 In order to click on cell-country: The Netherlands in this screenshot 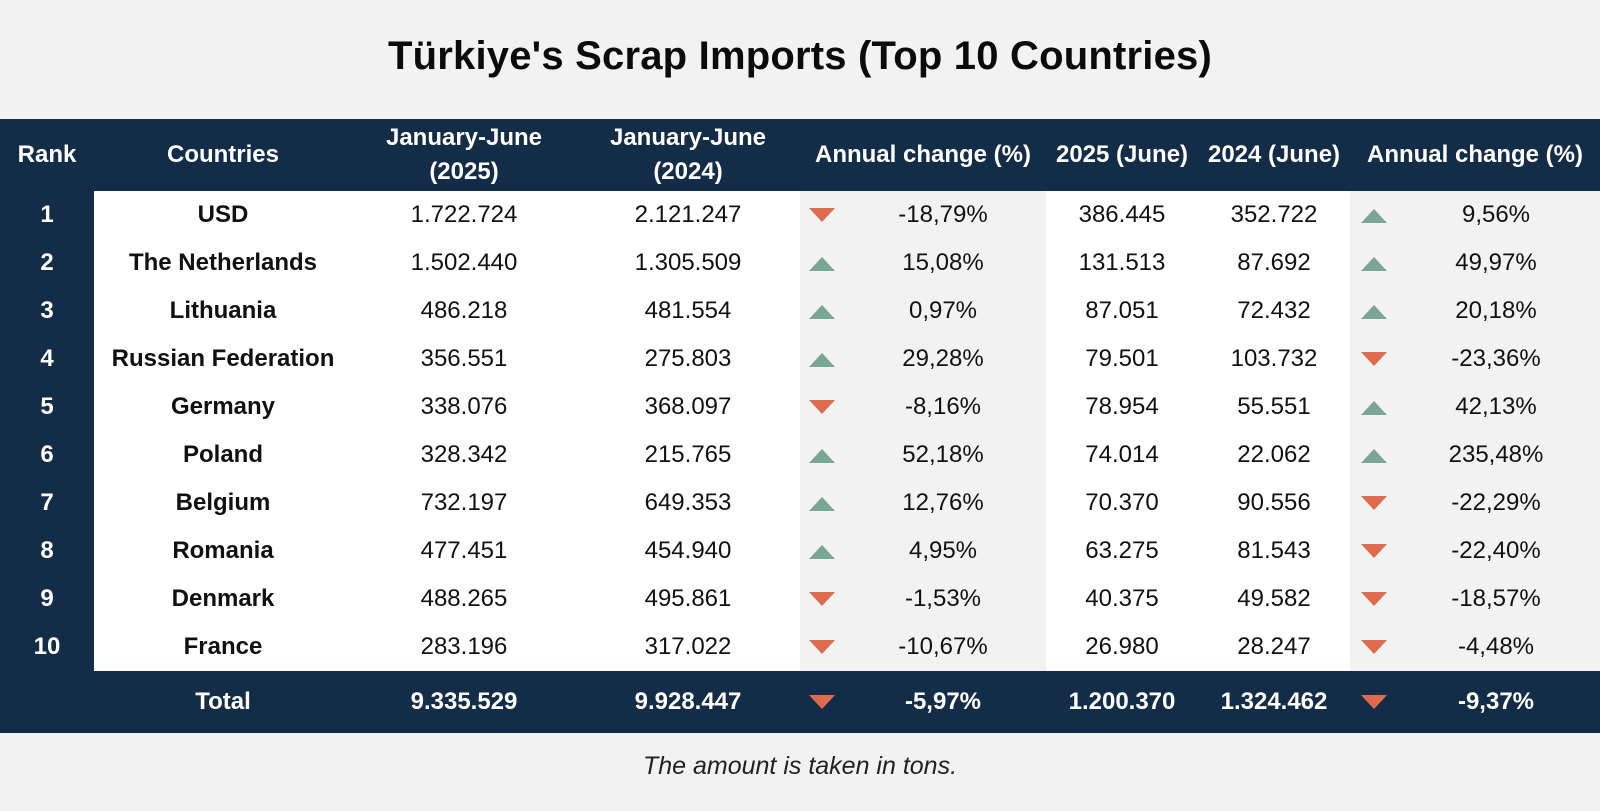, I will do `click(223, 262)`.